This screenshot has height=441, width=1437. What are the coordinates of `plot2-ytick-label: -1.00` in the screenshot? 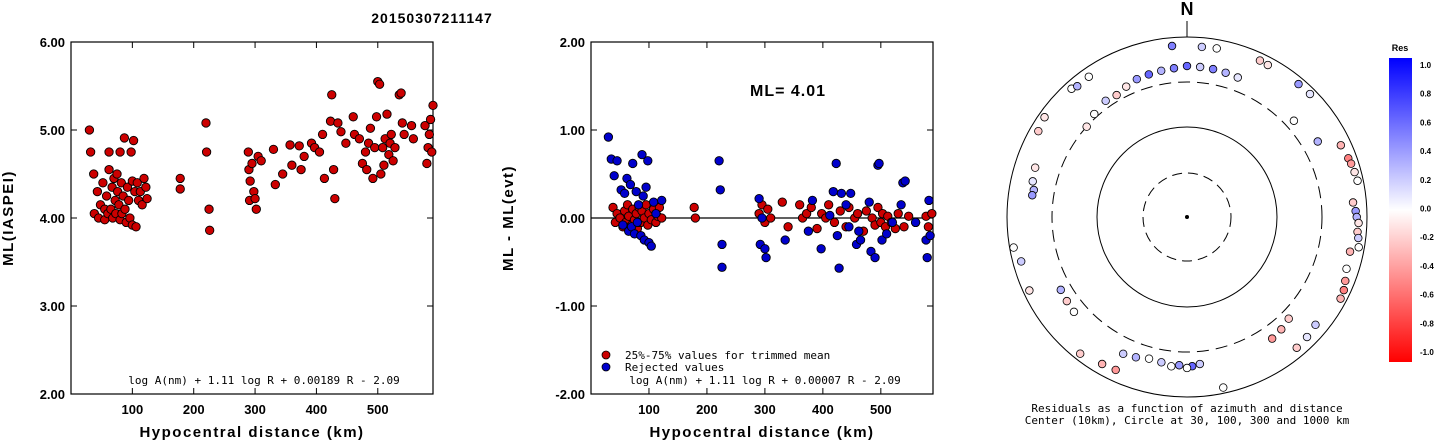 It's located at (570, 306).